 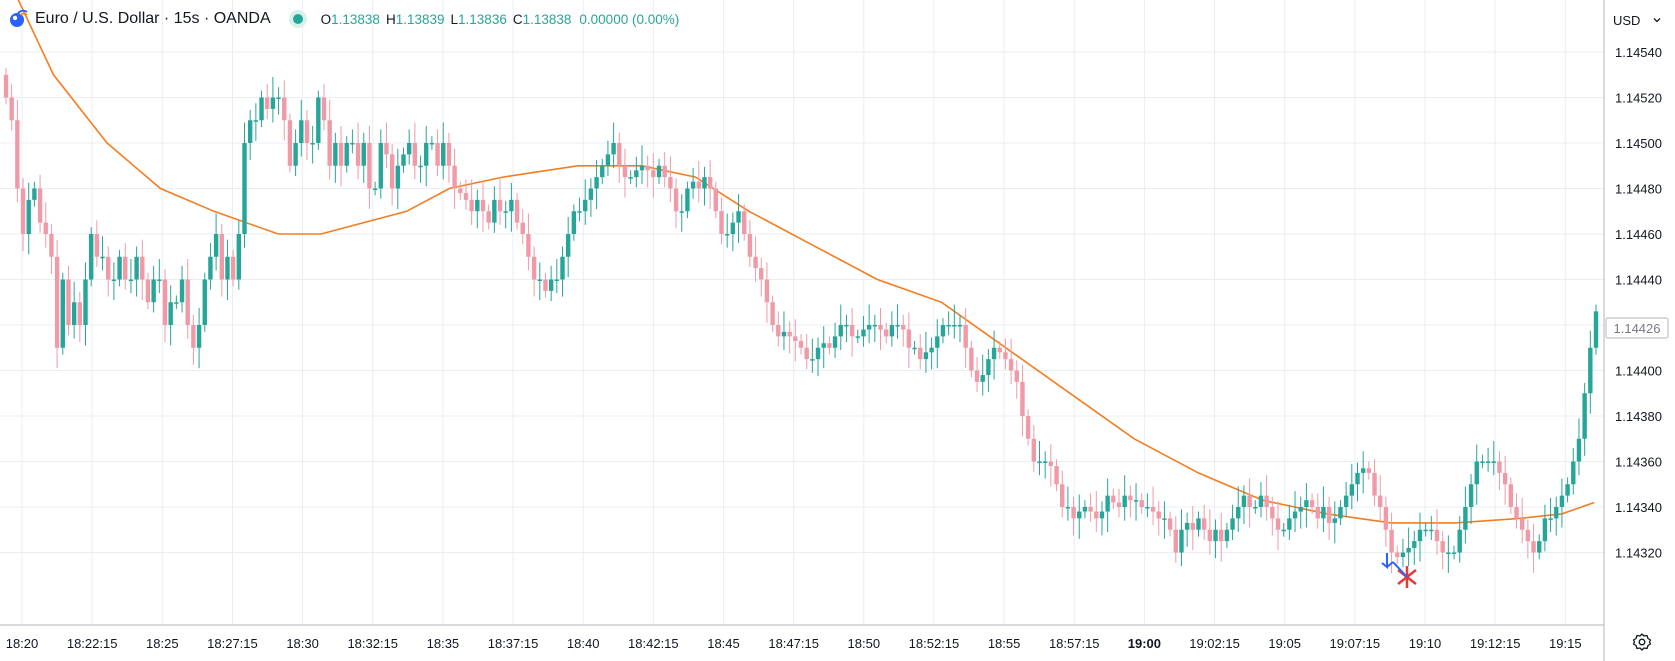 What do you see at coordinates (153, 18) in the screenshot?
I see `symbol-title: Euro / U.S. Dollar · 15s · OANDA` at bounding box center [153, 18].